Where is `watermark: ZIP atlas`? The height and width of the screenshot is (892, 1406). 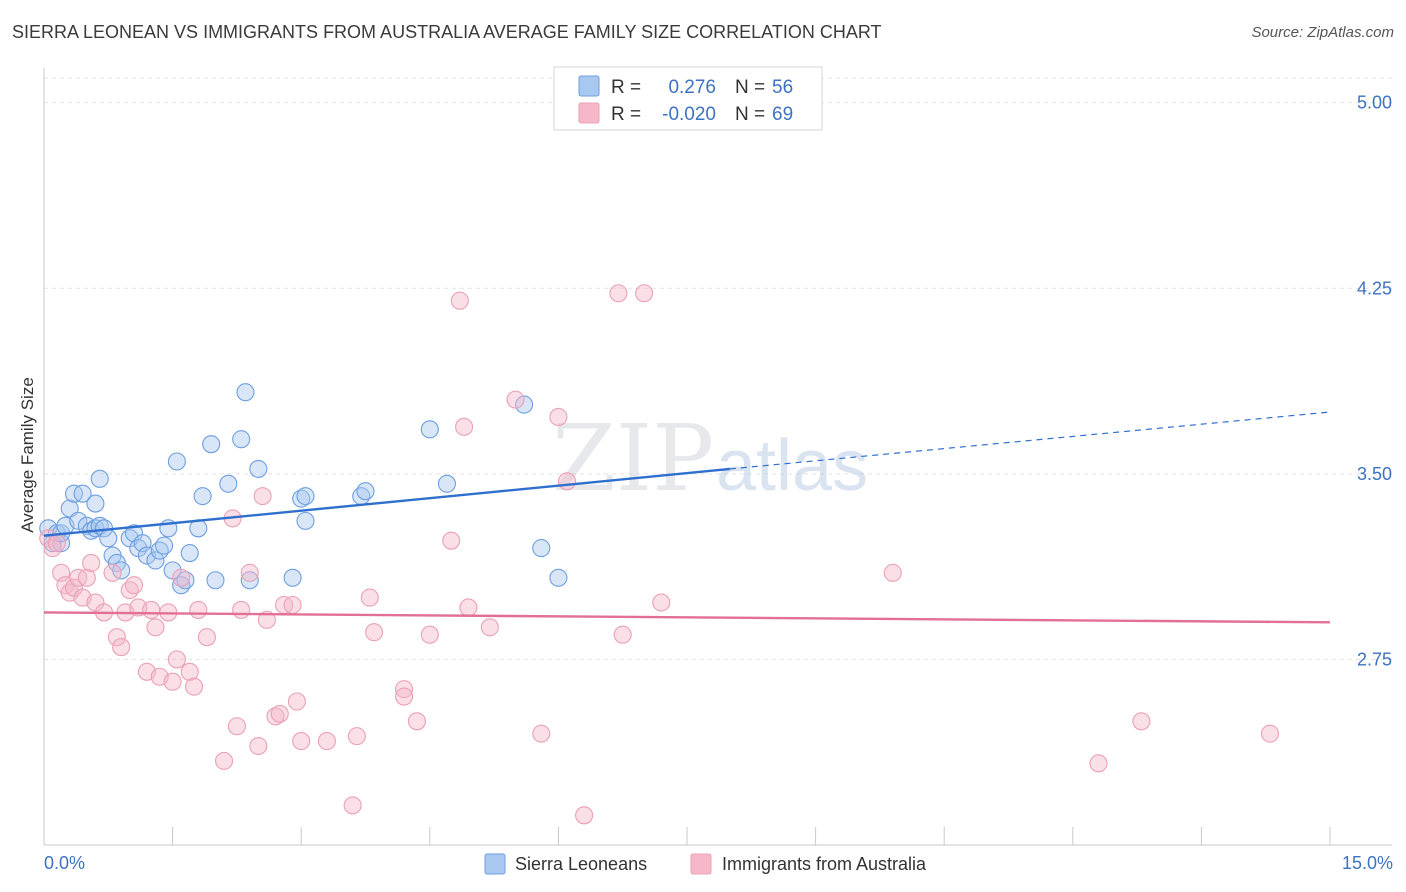
watermark: ZIP atlas is located at coordinates (710, 458).